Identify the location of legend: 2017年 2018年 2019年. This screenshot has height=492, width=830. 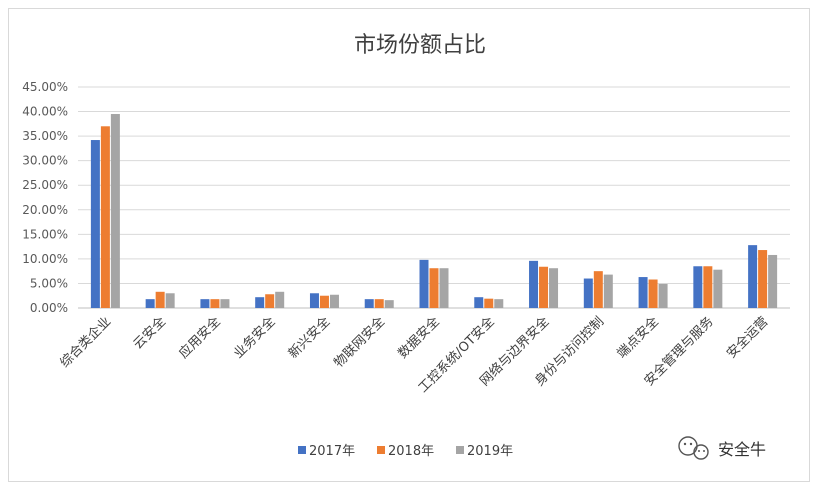
(405, 451).